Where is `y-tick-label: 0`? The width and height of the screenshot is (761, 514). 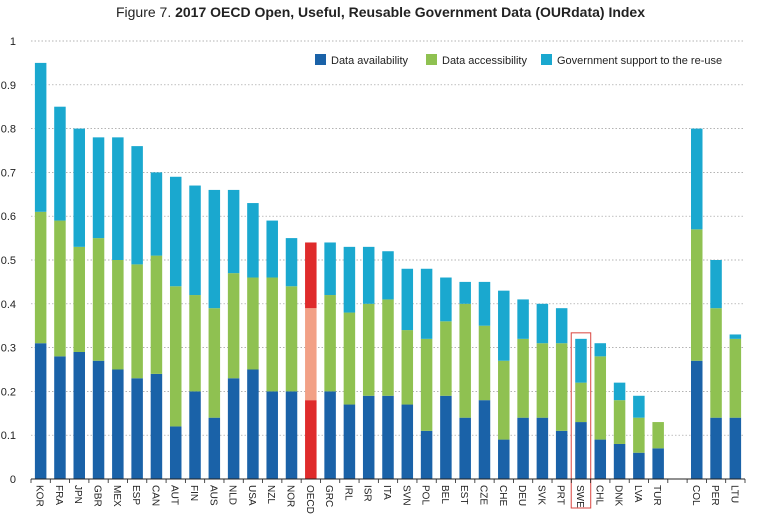 y-tick-label: 0 is located at coordinates (13, 480).